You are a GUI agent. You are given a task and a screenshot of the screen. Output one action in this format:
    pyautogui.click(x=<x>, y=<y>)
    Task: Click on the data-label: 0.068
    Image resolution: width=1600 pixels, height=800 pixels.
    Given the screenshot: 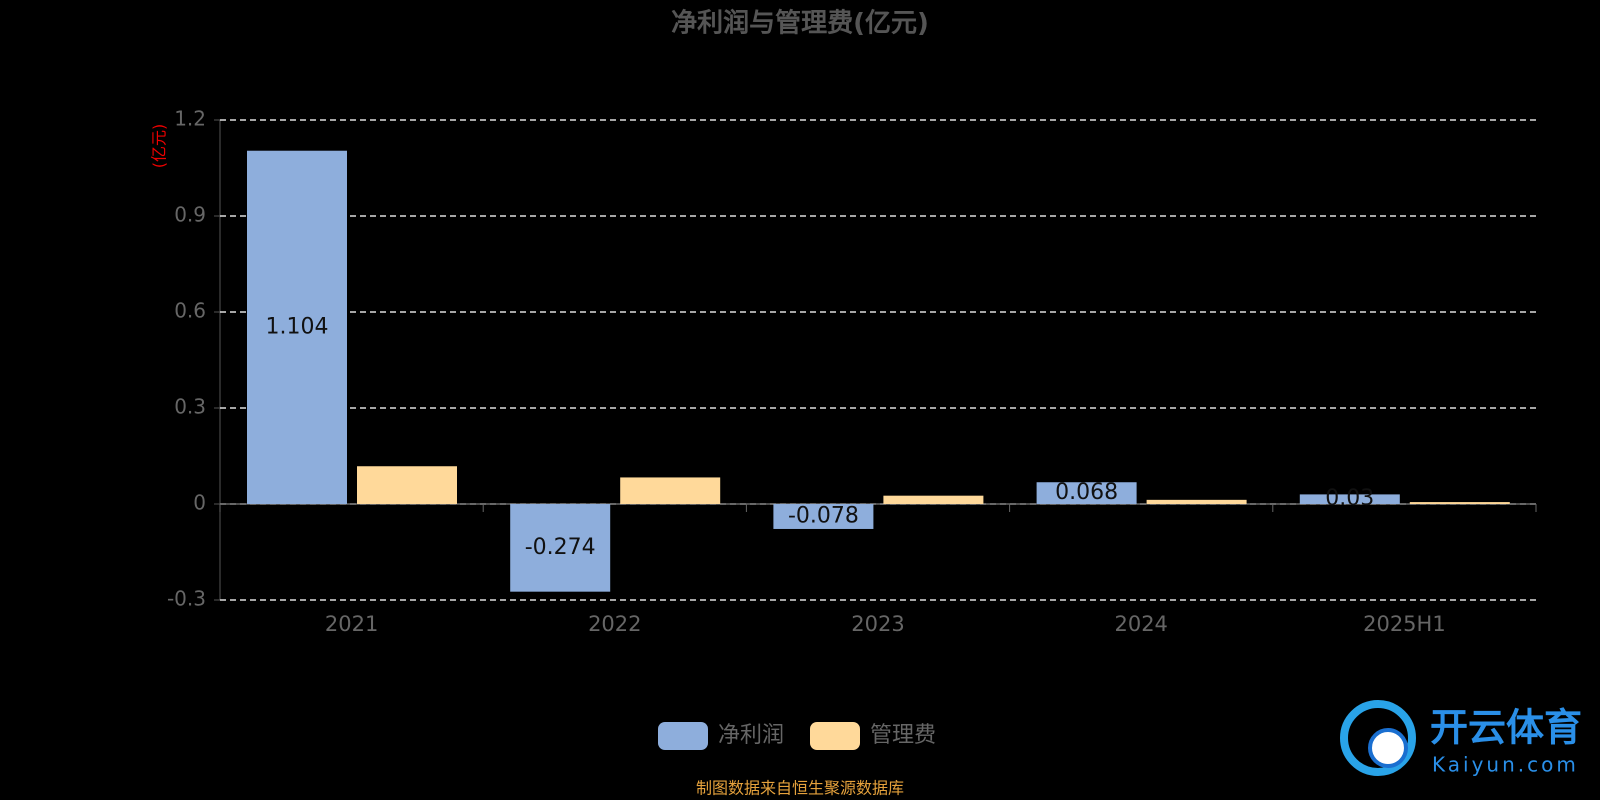 What is the action you would take?
    pyautogui.click(x=1086, y=492)
    